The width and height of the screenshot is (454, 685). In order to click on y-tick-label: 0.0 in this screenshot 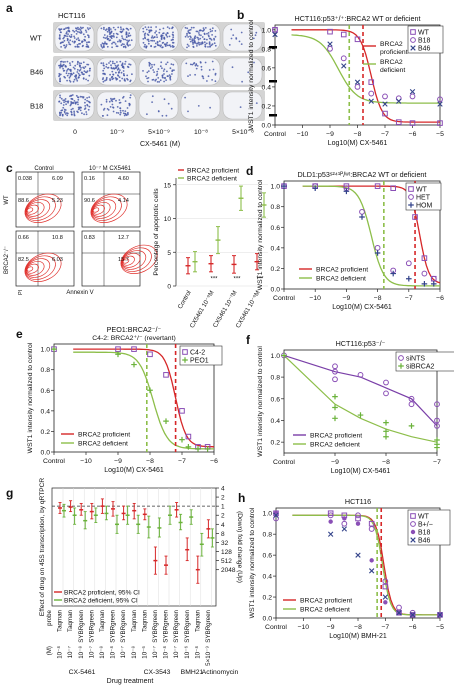, I will do `click(46, 453)`.